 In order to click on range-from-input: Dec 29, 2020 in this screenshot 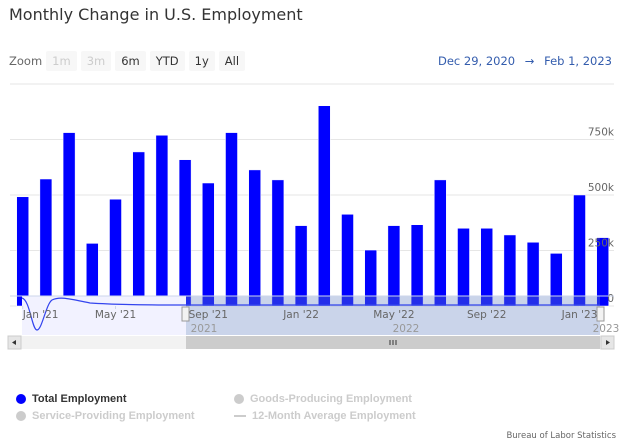, I will do `click(477, 61)`.